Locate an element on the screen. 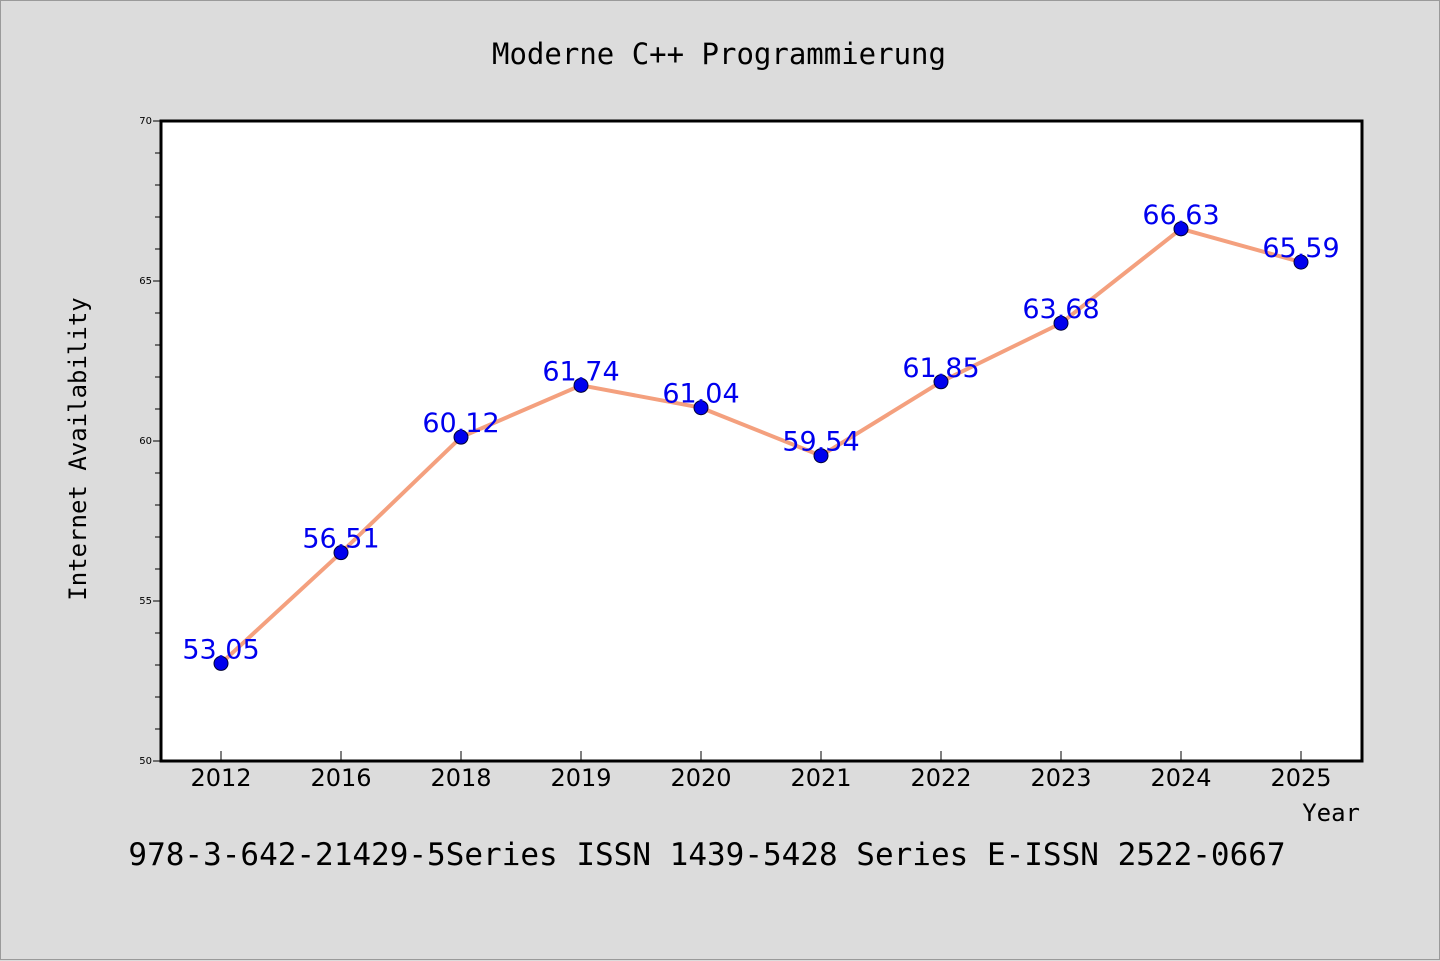 Image resolution: width=1440 pixels, height=961 pixels. x-tick-label: 2020 is located at coordinates (700, 778).